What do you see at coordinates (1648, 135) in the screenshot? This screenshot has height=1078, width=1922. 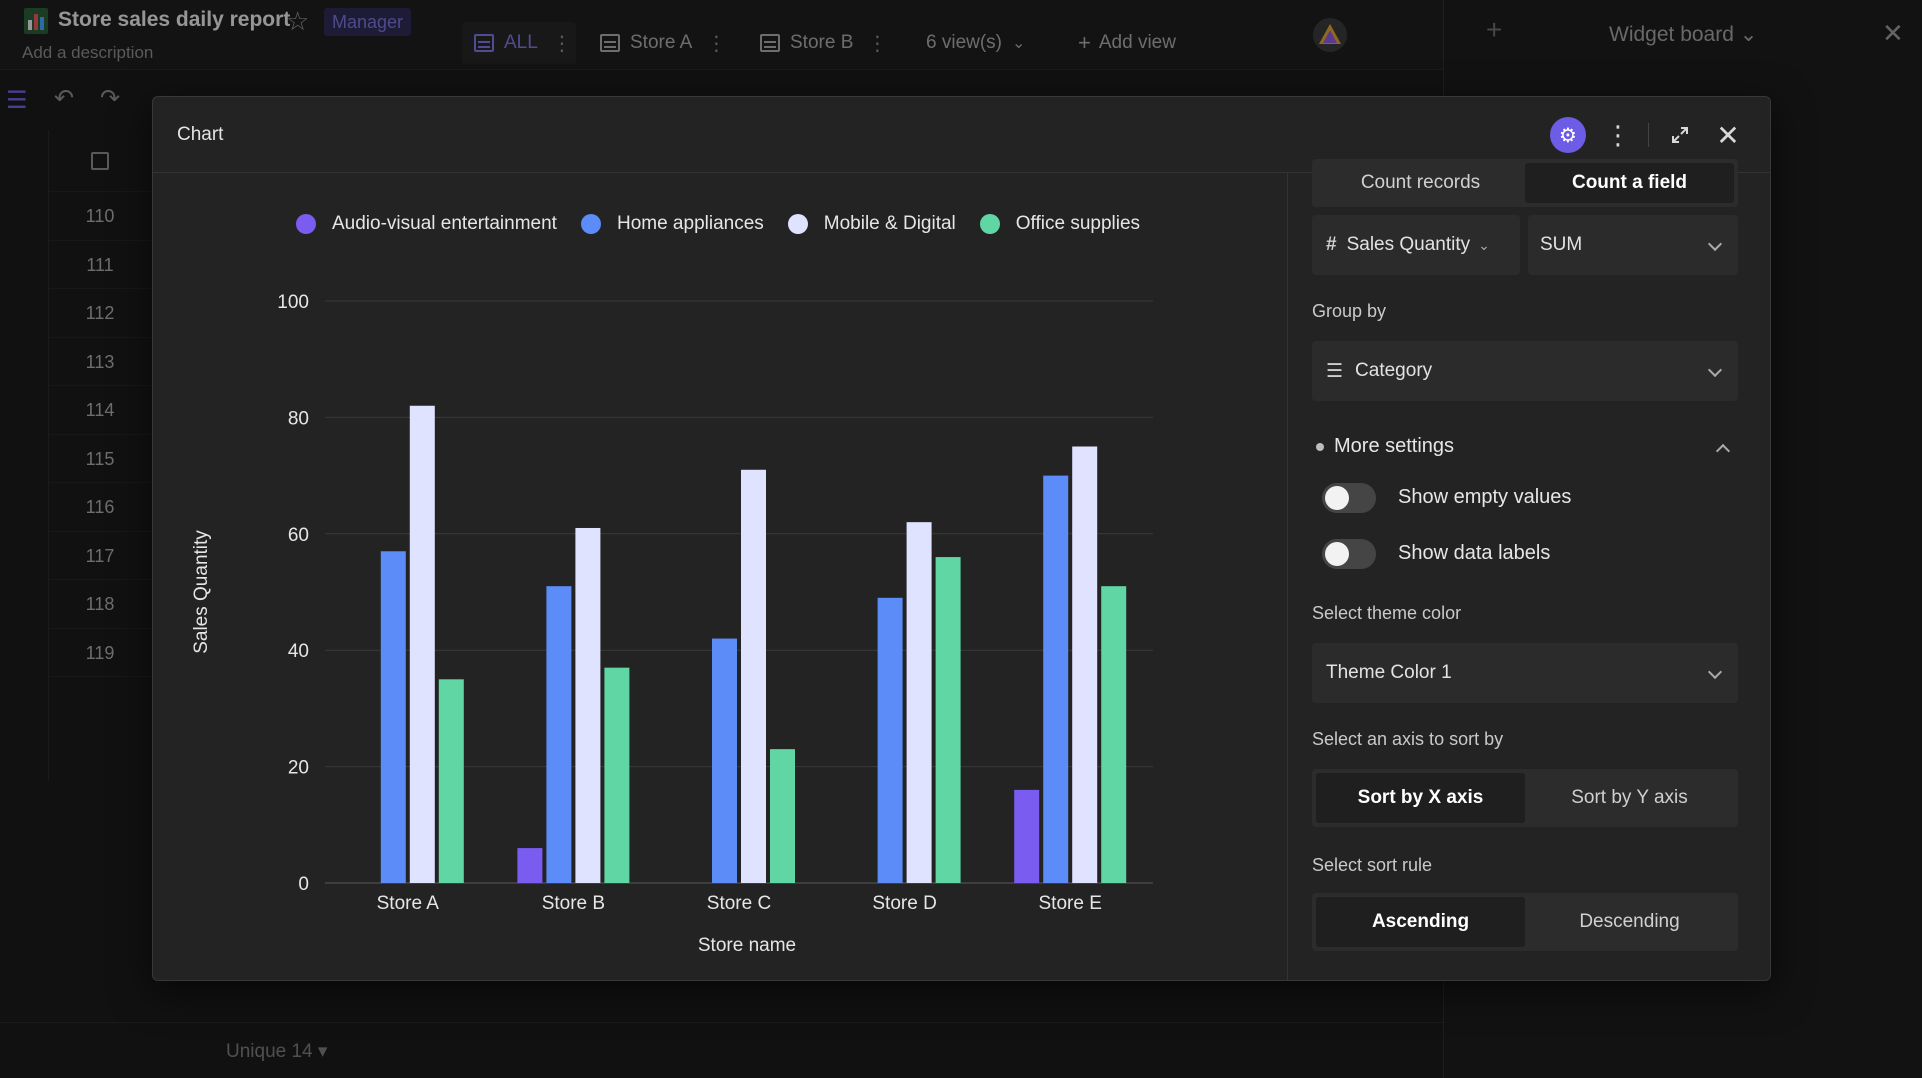 I see `header-divider` at bounding box center [1648, 135].